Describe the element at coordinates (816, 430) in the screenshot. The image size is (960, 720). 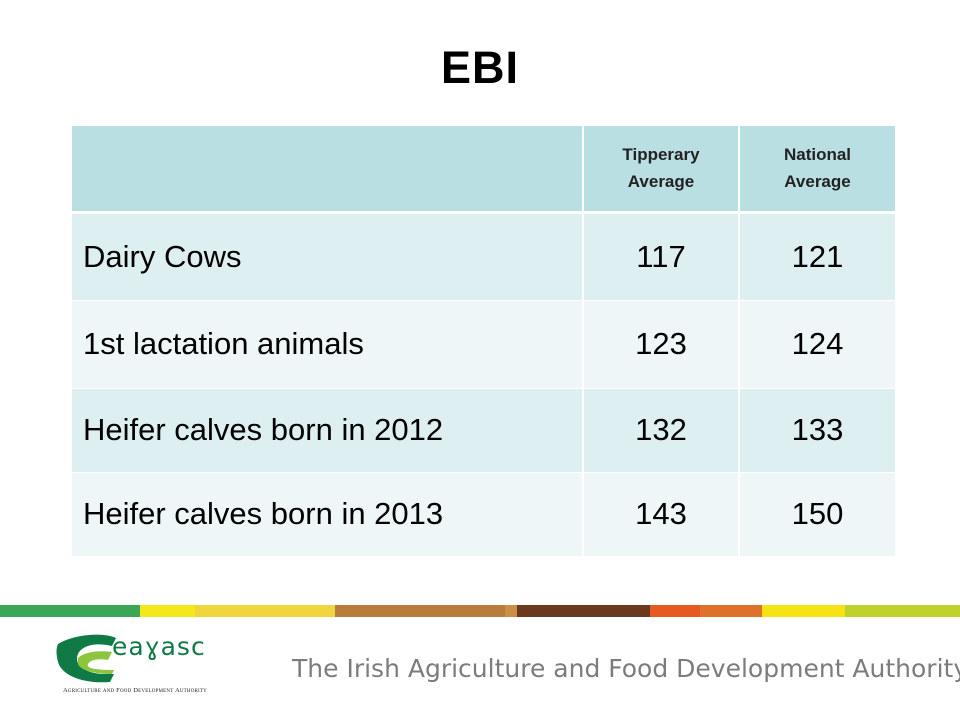
I see `row-national-value: 133` at that location.